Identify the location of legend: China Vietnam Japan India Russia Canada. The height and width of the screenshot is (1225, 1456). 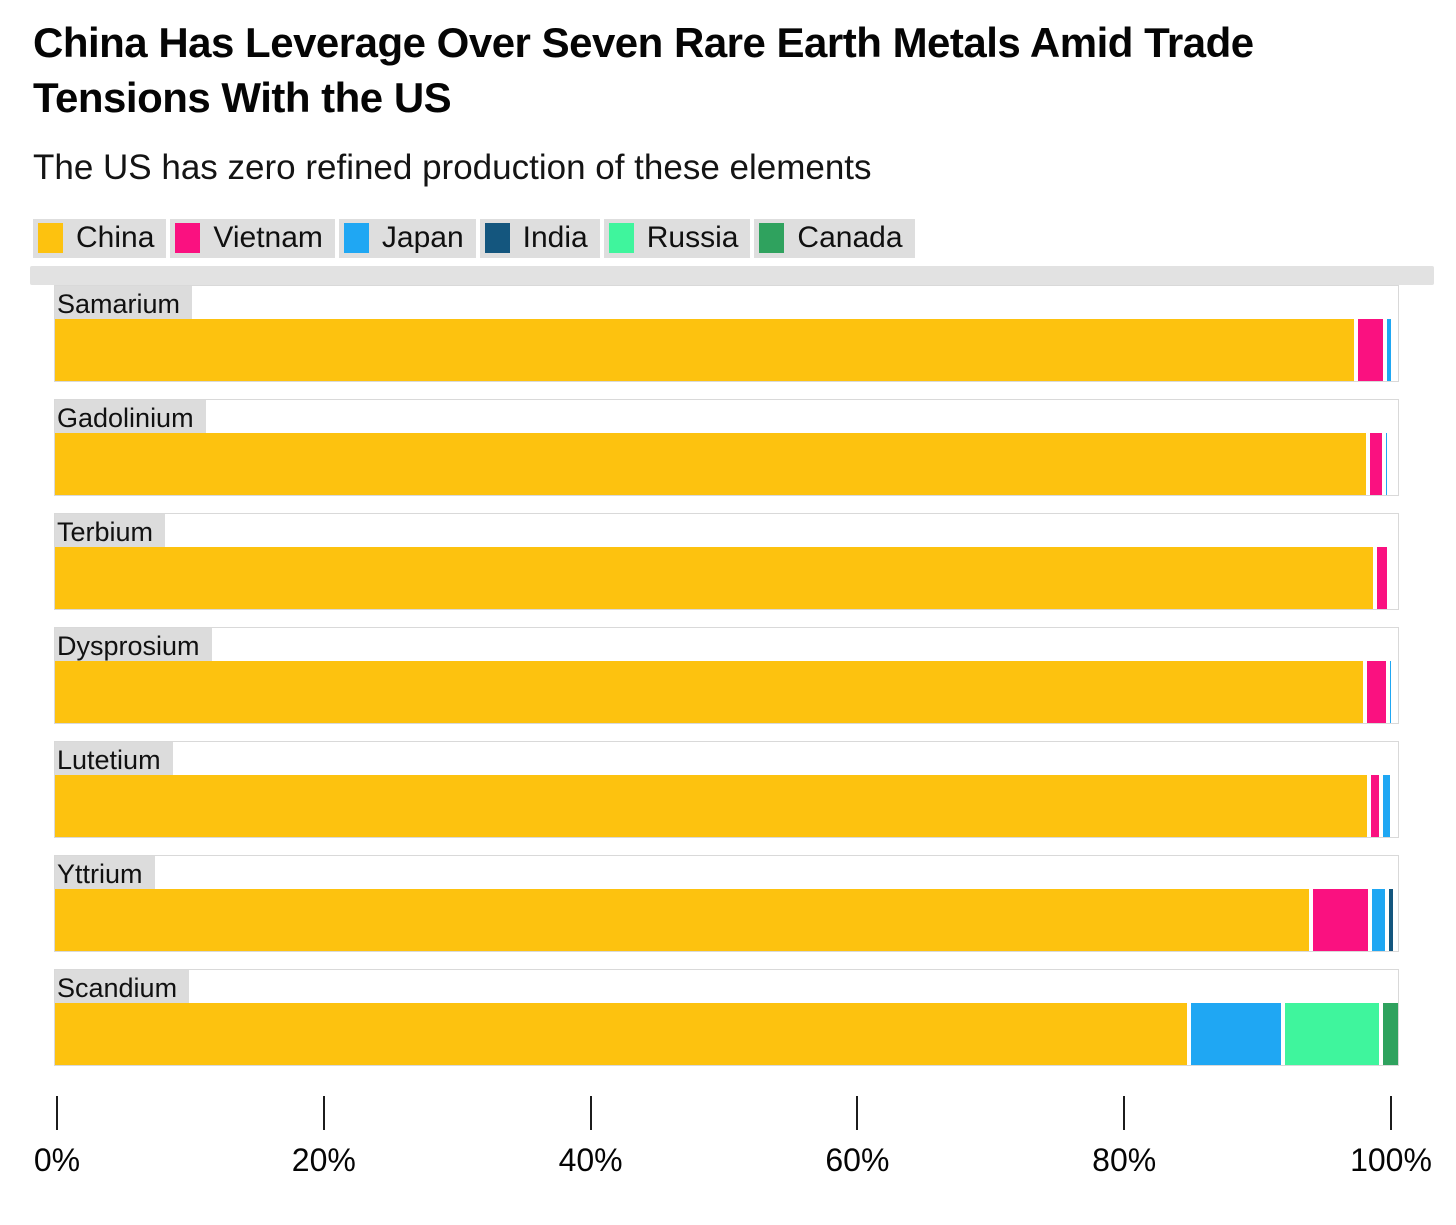
(744, 238).